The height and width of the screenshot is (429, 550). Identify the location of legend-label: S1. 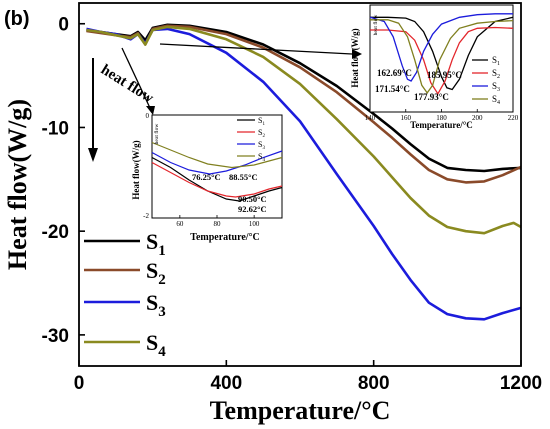
(156, 244).